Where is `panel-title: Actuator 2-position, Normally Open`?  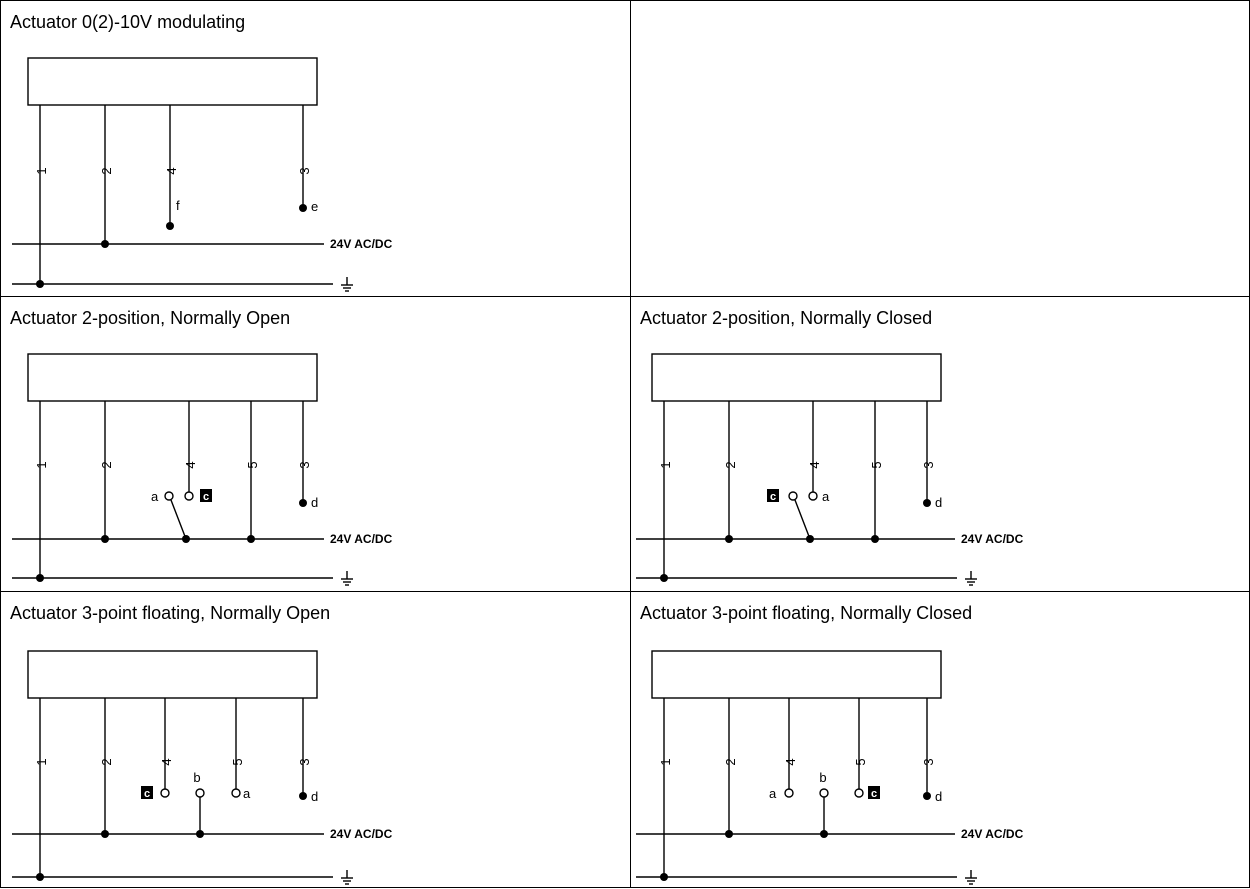
panel-title: Actuator 2-position, Normally Open is located at coordinates (150, 318).